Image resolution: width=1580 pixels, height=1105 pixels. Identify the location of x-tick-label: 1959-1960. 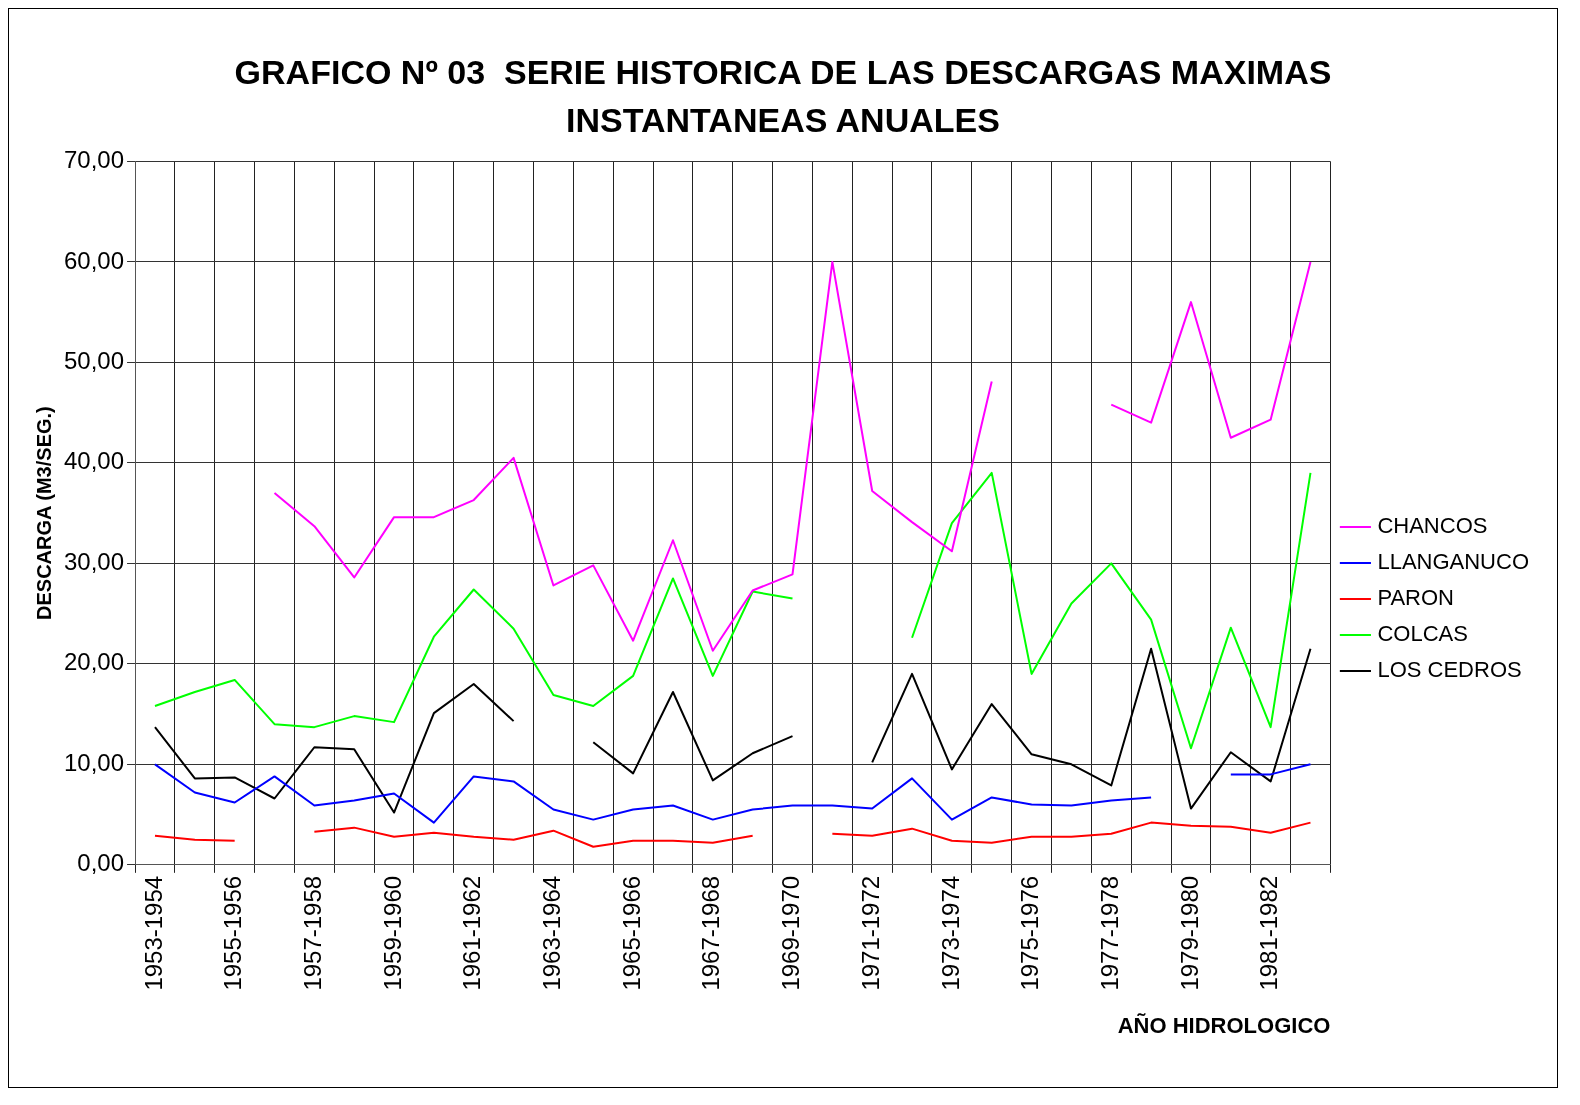
(392, 933).